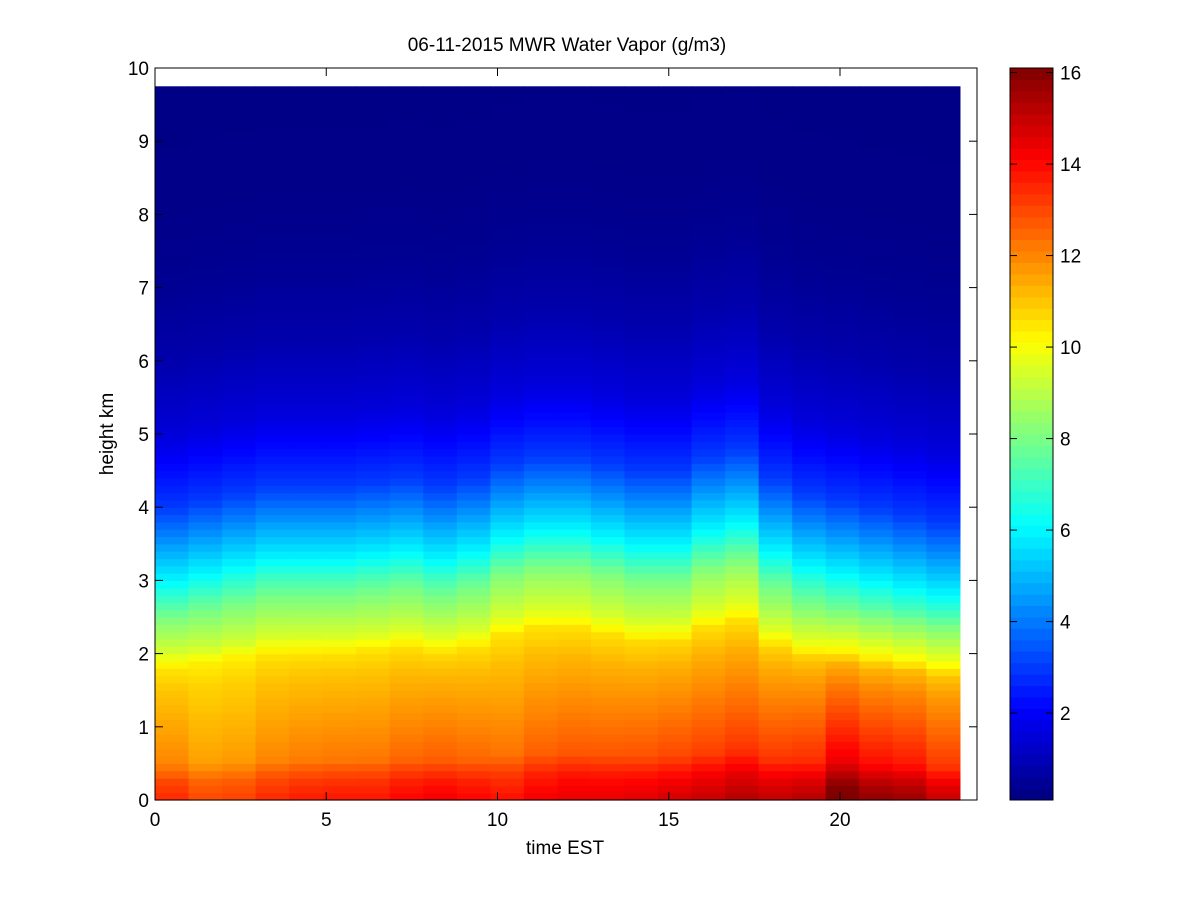 Image resolution: width=1200 pixels, height=900 pixels. I want to click on y-tick-label: 10, so click(138, 69).